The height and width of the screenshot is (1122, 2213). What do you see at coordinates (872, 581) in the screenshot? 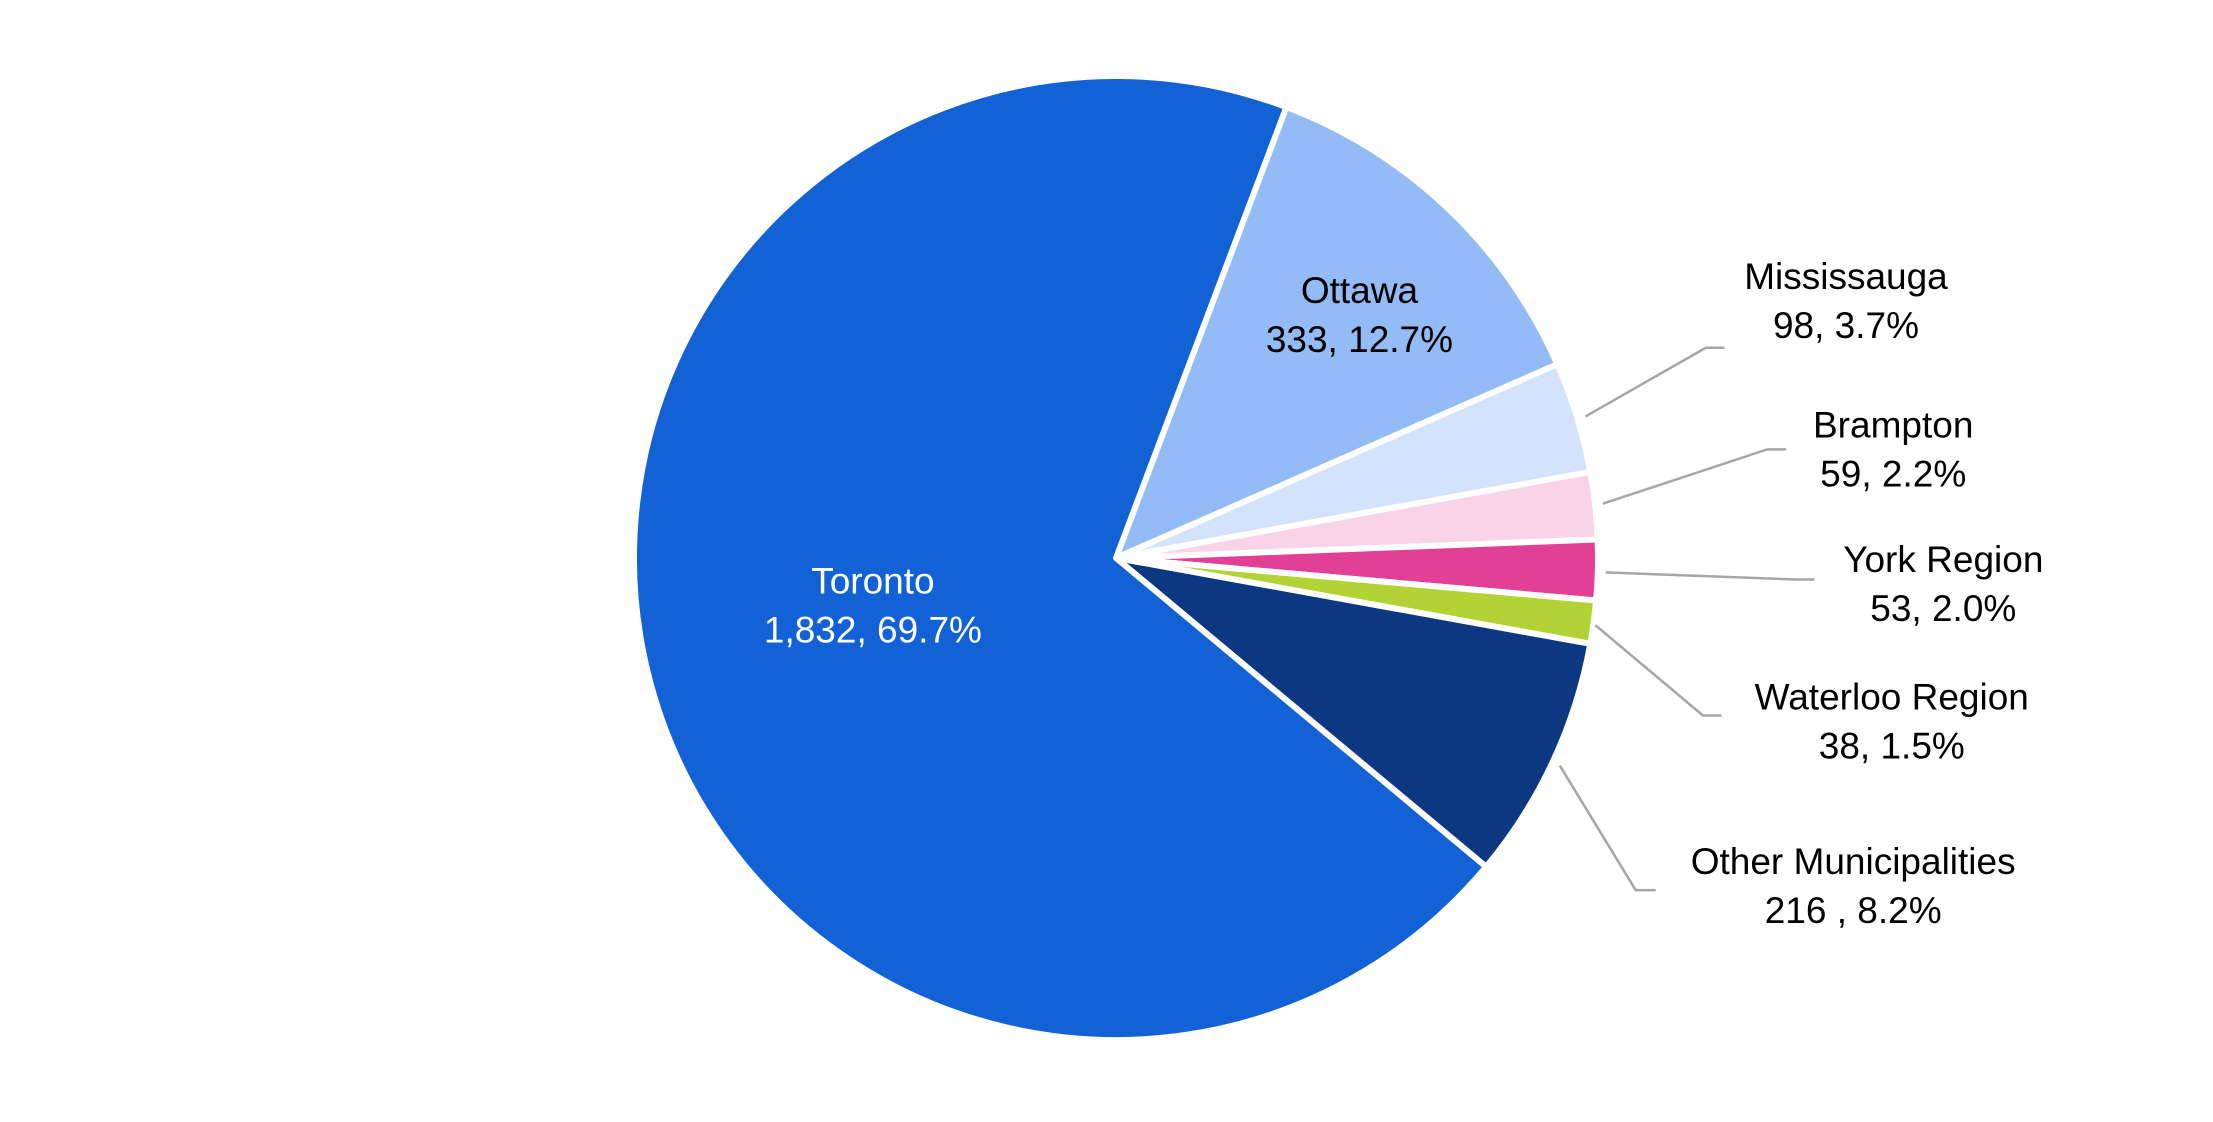
I see `slice-label: Toronto` at bounding box center [872, 581].